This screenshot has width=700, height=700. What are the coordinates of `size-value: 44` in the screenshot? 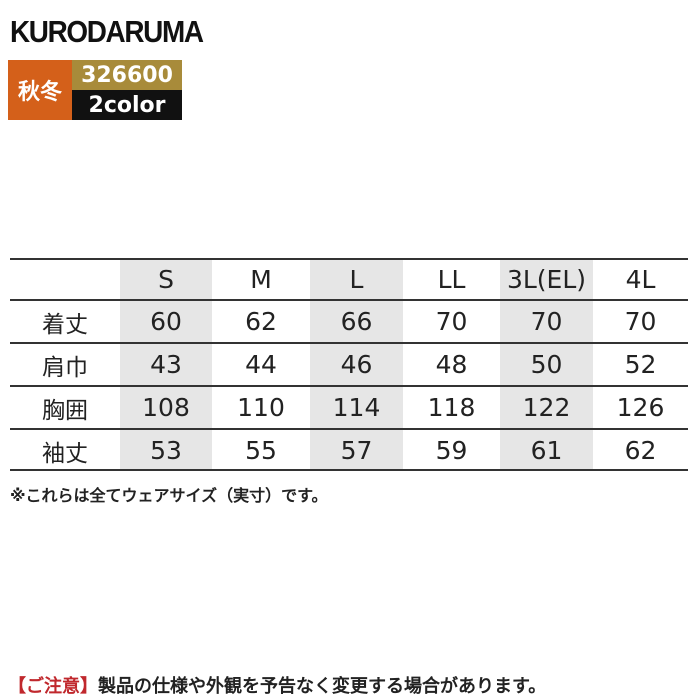 It's located at (261, 364).